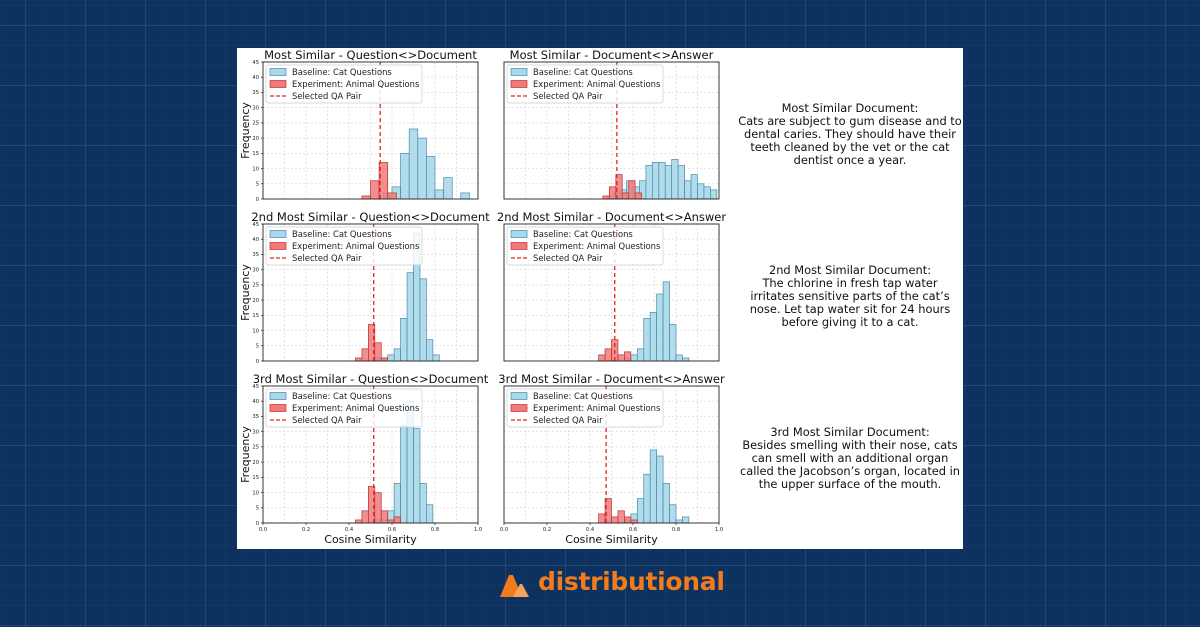  I want to click on chart-title: Most Similar - Question<>Document, so click(370, 55).